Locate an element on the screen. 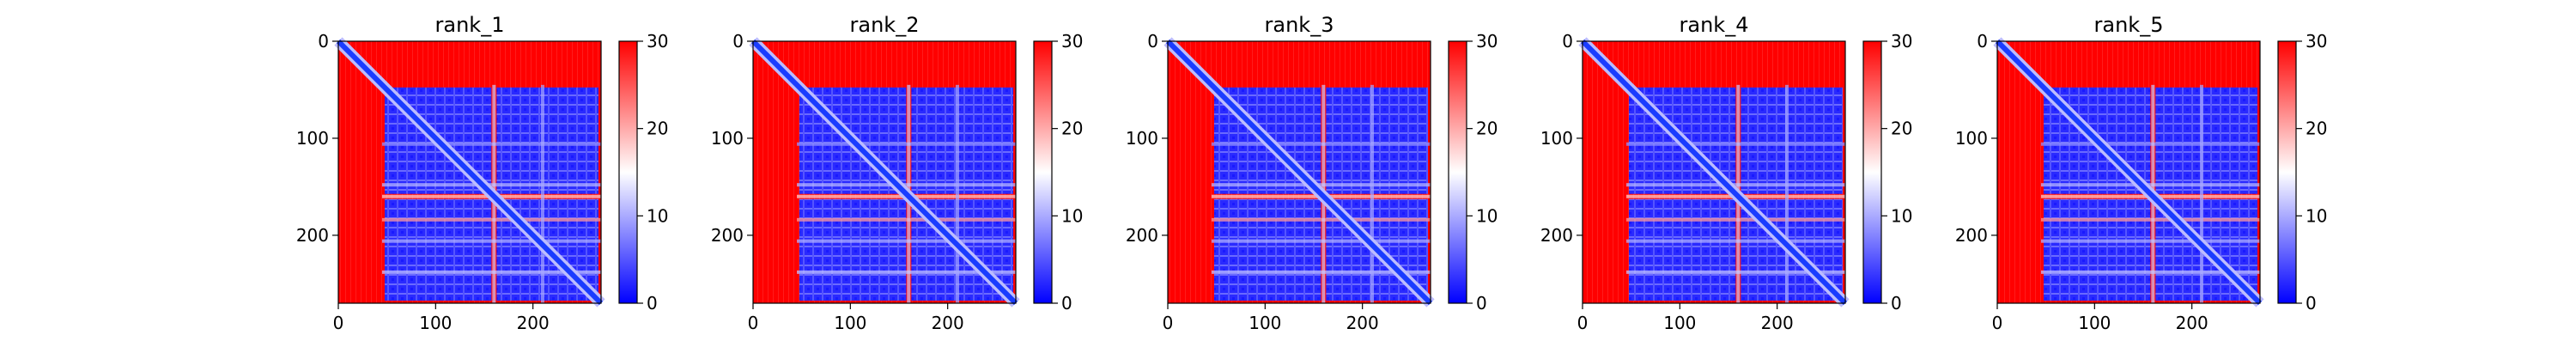  heatmap-title: rank_5 is located at coordinates (2129, 25).